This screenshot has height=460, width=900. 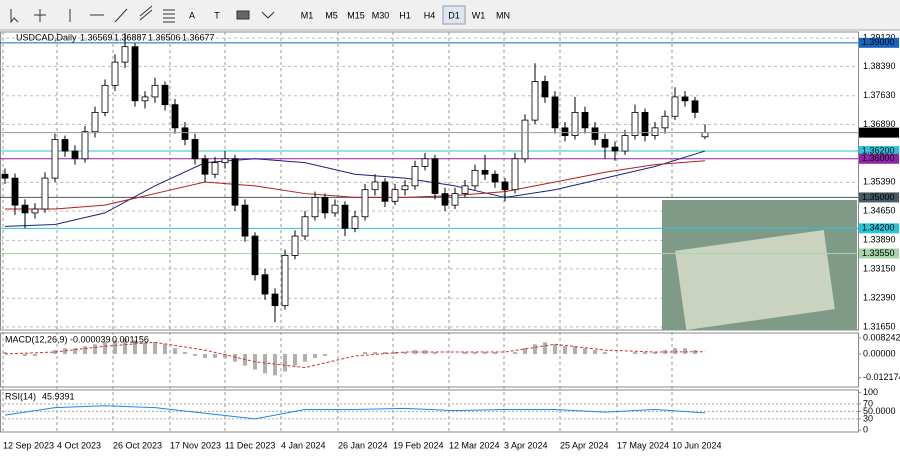 What do you see at coordinates (430, 15) in the screenshot?
I see `timeframe-button: H4` at bounding box center [430, 15].